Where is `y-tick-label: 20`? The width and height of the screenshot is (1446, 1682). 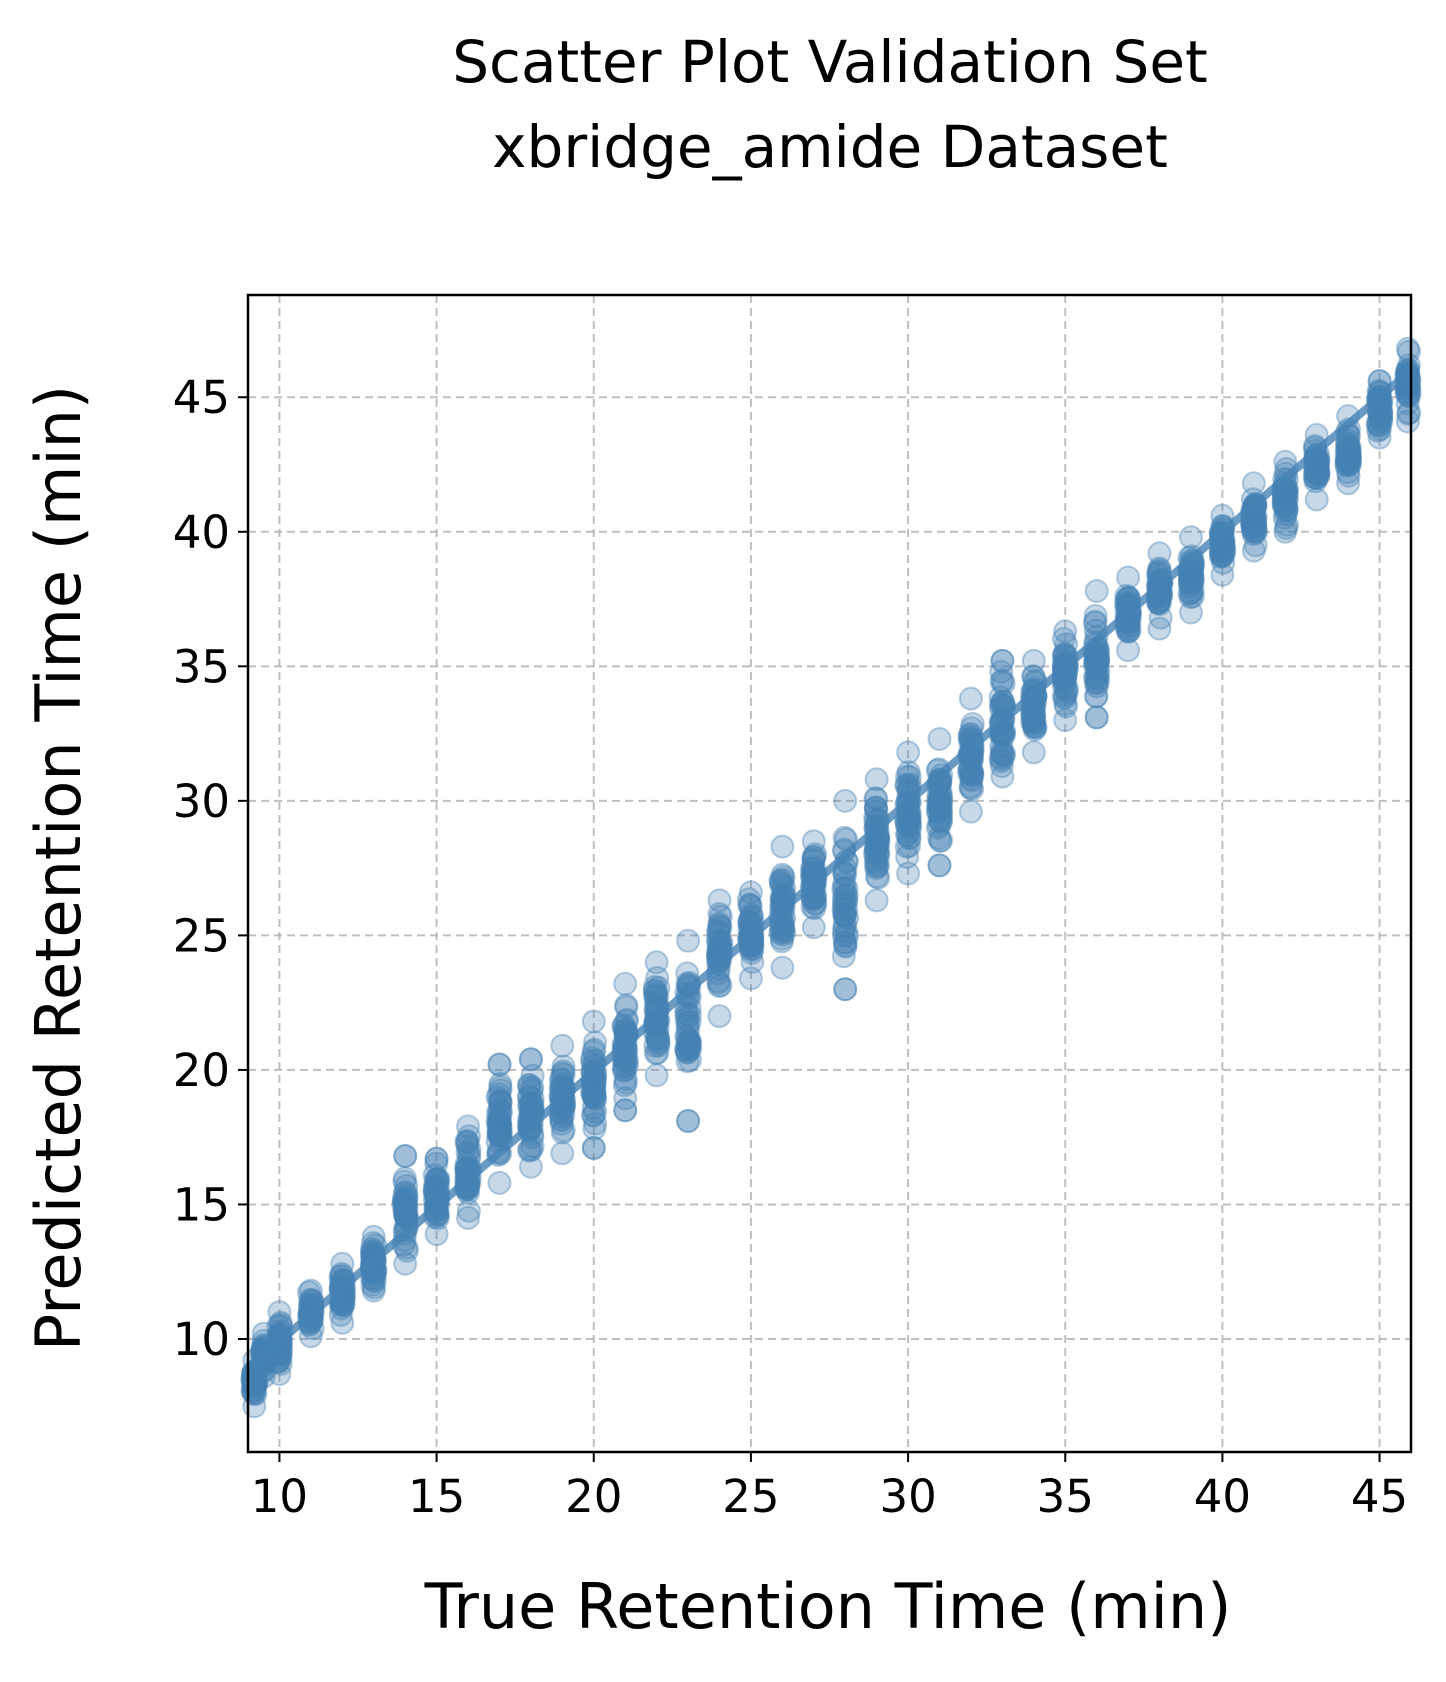 y-tick-label: 20 is located at coordinates (201, 1070).